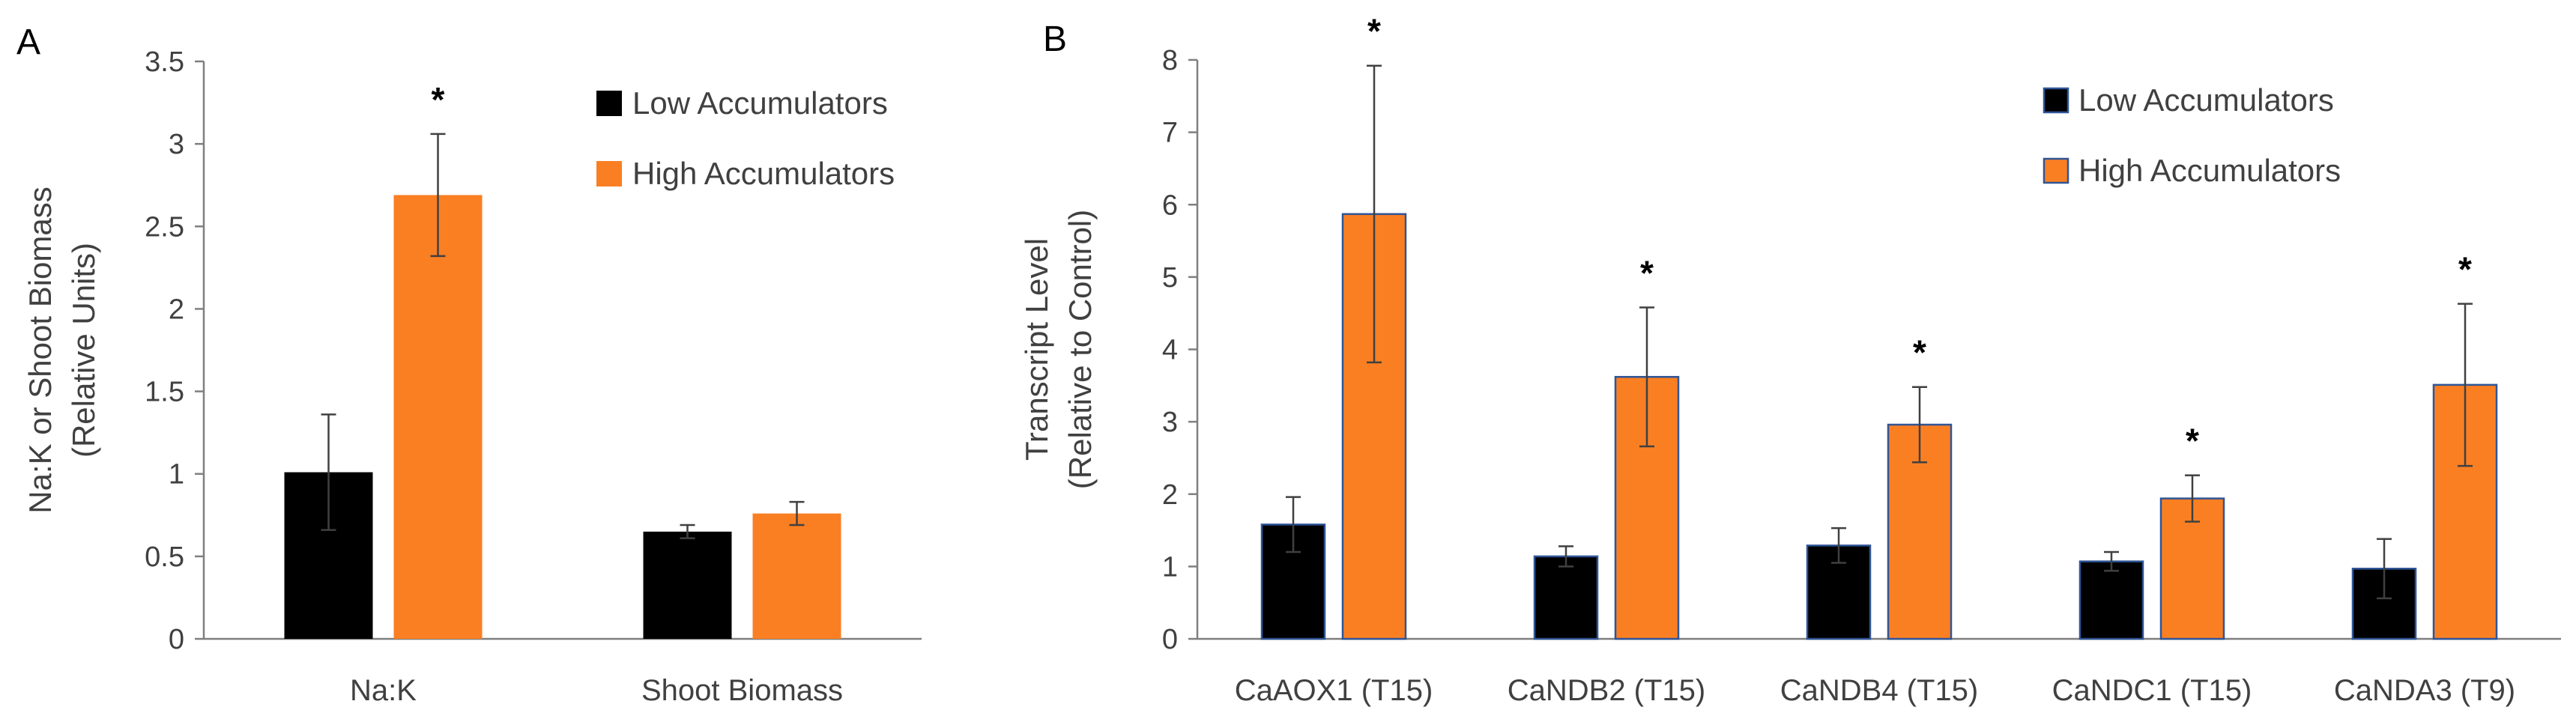 The height and width of the screenshot is (725, 2576). I want to click on x-category-label: CaNDB2 (T15), so click(1607, 690).